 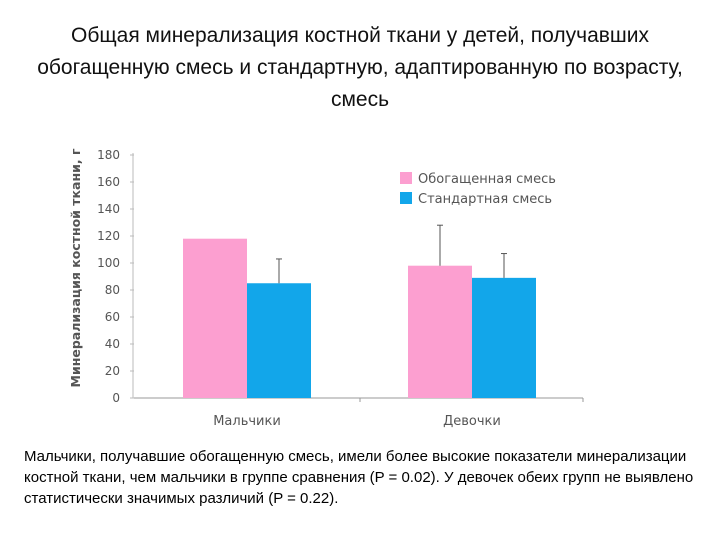 What do you see at coordinates (108, 182) in the screenshot?
I see `y-tick-label: 160` at bounding box center [108, 182].